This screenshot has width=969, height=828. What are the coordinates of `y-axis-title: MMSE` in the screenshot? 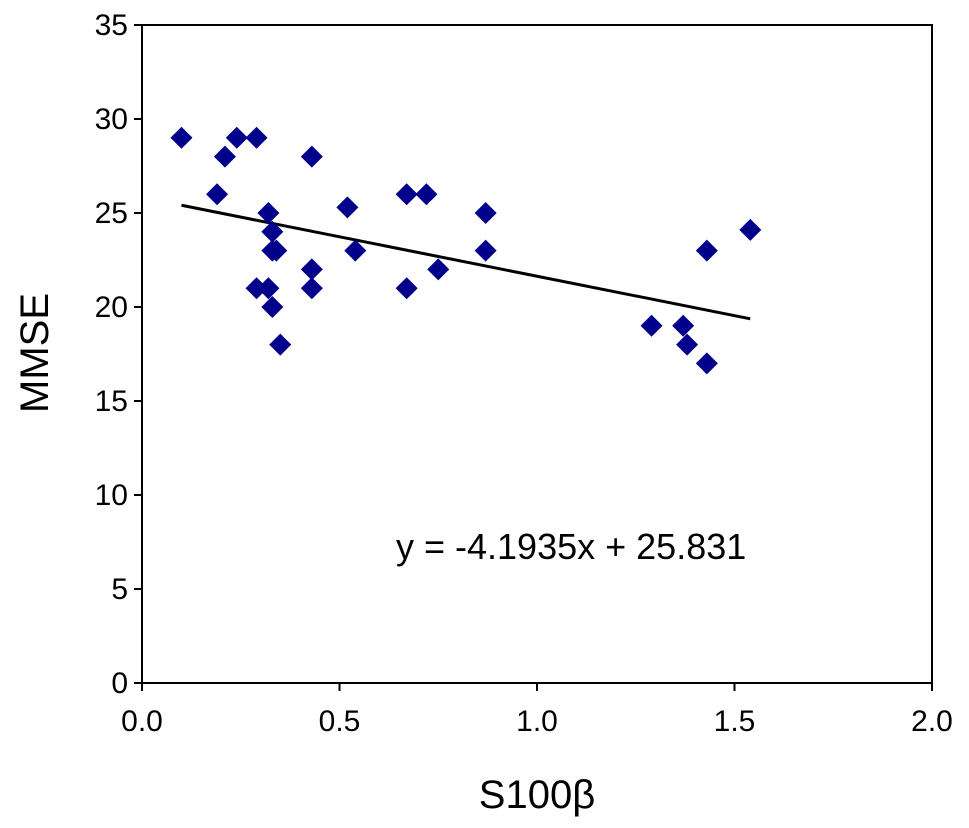 It's located at (35, 353).